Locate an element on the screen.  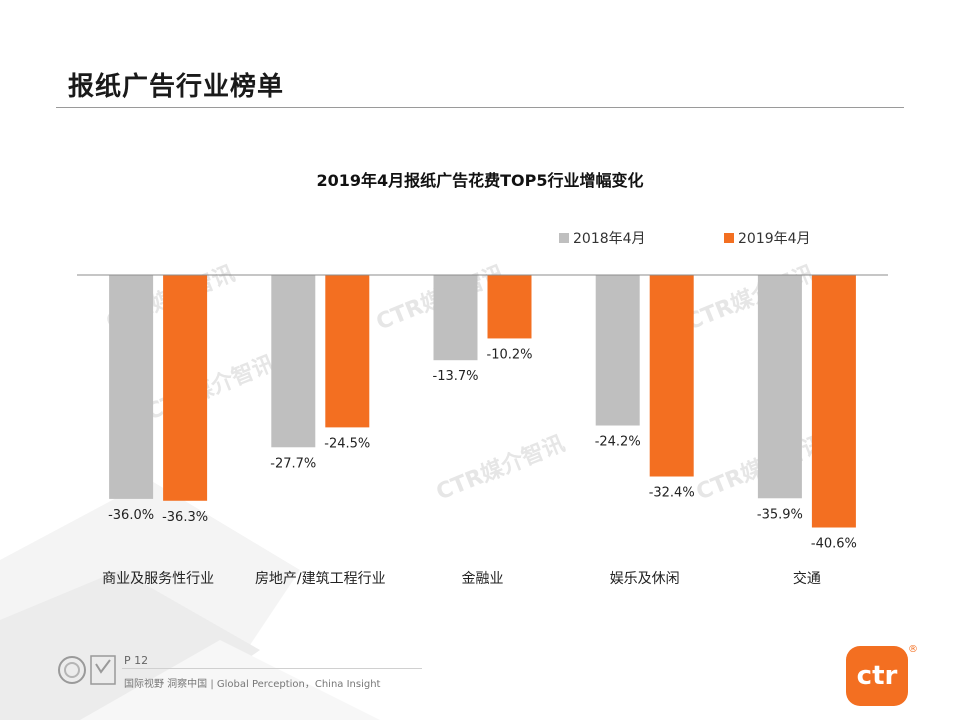
value-label-2018-3: -24.2% is located at coordinates (618, 442).